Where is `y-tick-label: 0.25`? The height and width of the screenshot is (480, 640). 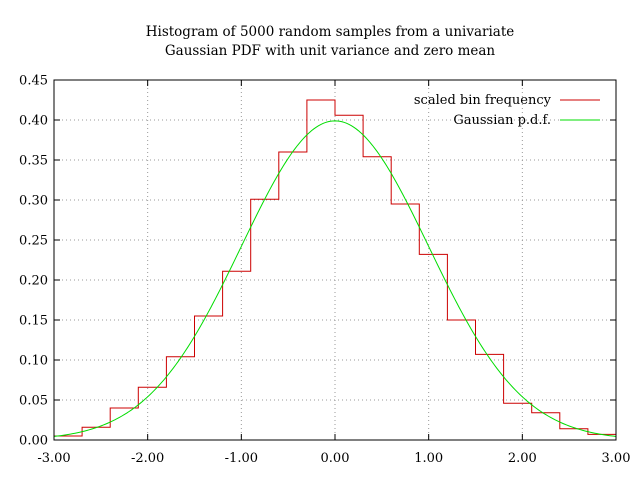 y-tick-label: 0.25 is located at coordinates (33, 241).